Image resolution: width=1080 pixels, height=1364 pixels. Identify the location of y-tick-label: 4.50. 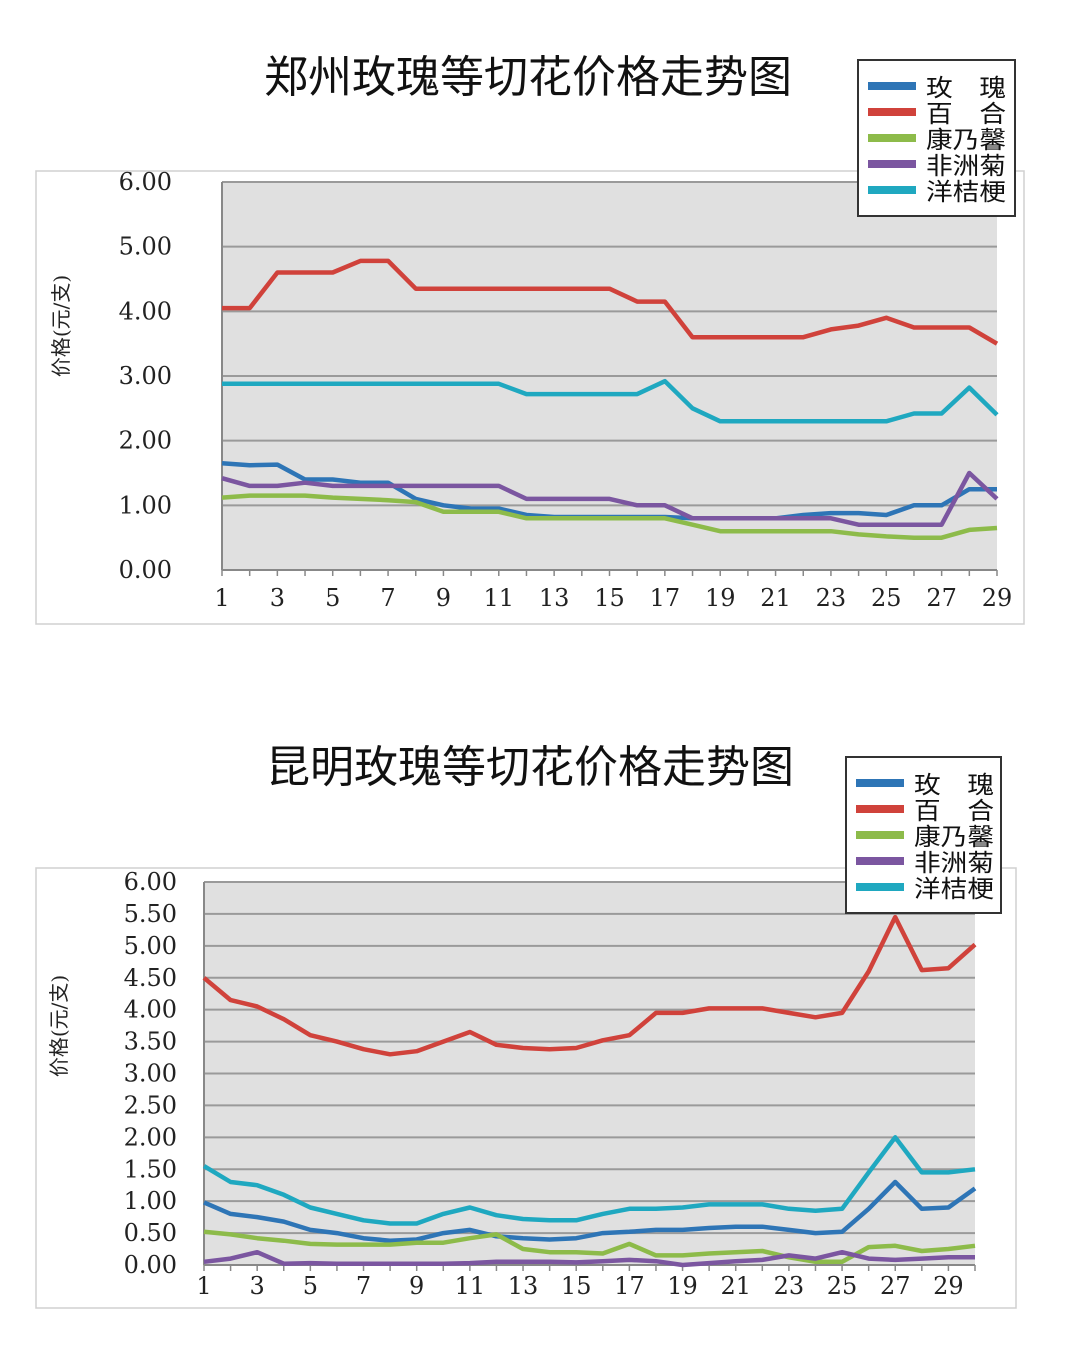
(150, 978).